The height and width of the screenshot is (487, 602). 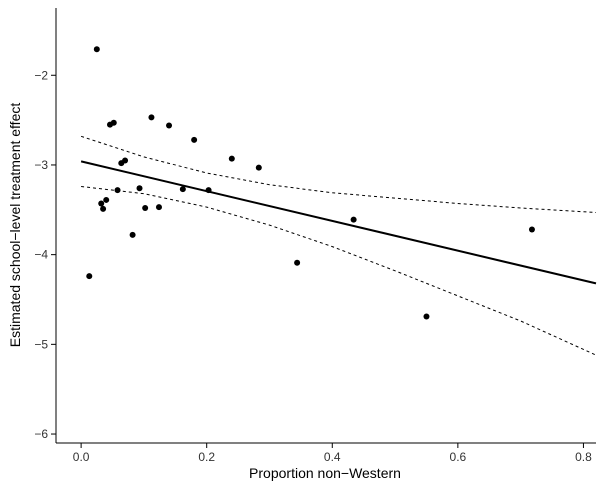 What do you see at coordinates (81, 457) in the screenshot?
I see `x-tick-label: 0.0` at bounding box center [81, 457].